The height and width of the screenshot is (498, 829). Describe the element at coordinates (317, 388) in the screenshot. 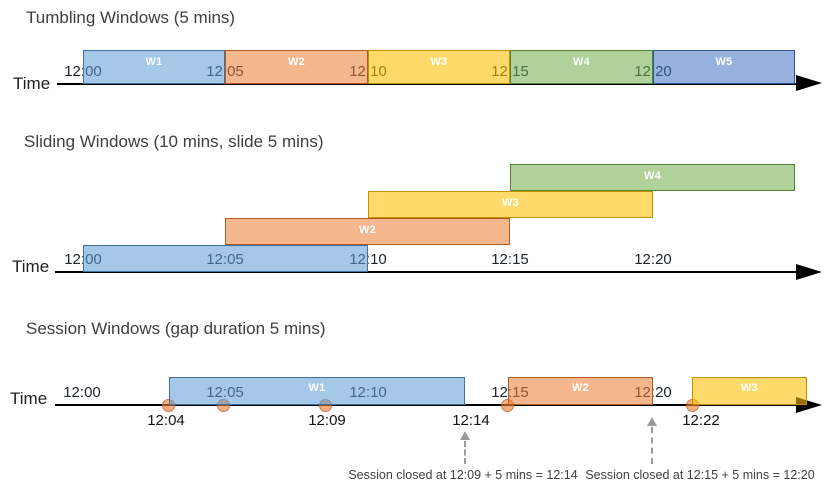

I see `session-window-w1-label: W1` at that location.